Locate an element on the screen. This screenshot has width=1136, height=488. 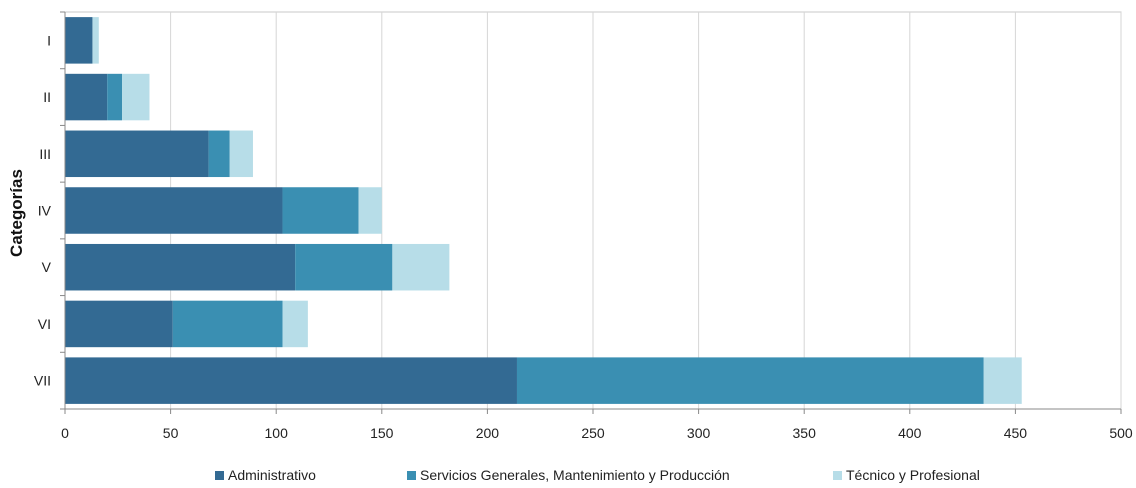
x-tick-label: 300 is located at coordinates (699, 433).